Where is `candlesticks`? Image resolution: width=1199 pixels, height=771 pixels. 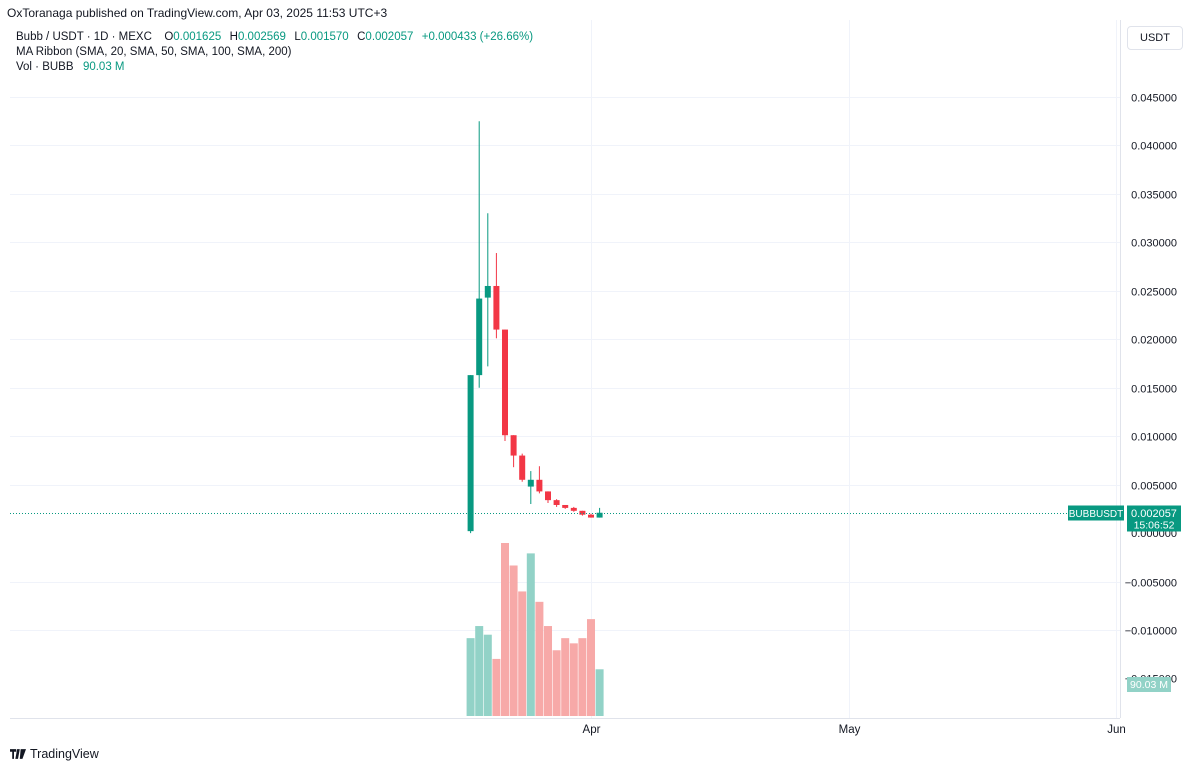
candlesticks is located at coordinates (535, 327).